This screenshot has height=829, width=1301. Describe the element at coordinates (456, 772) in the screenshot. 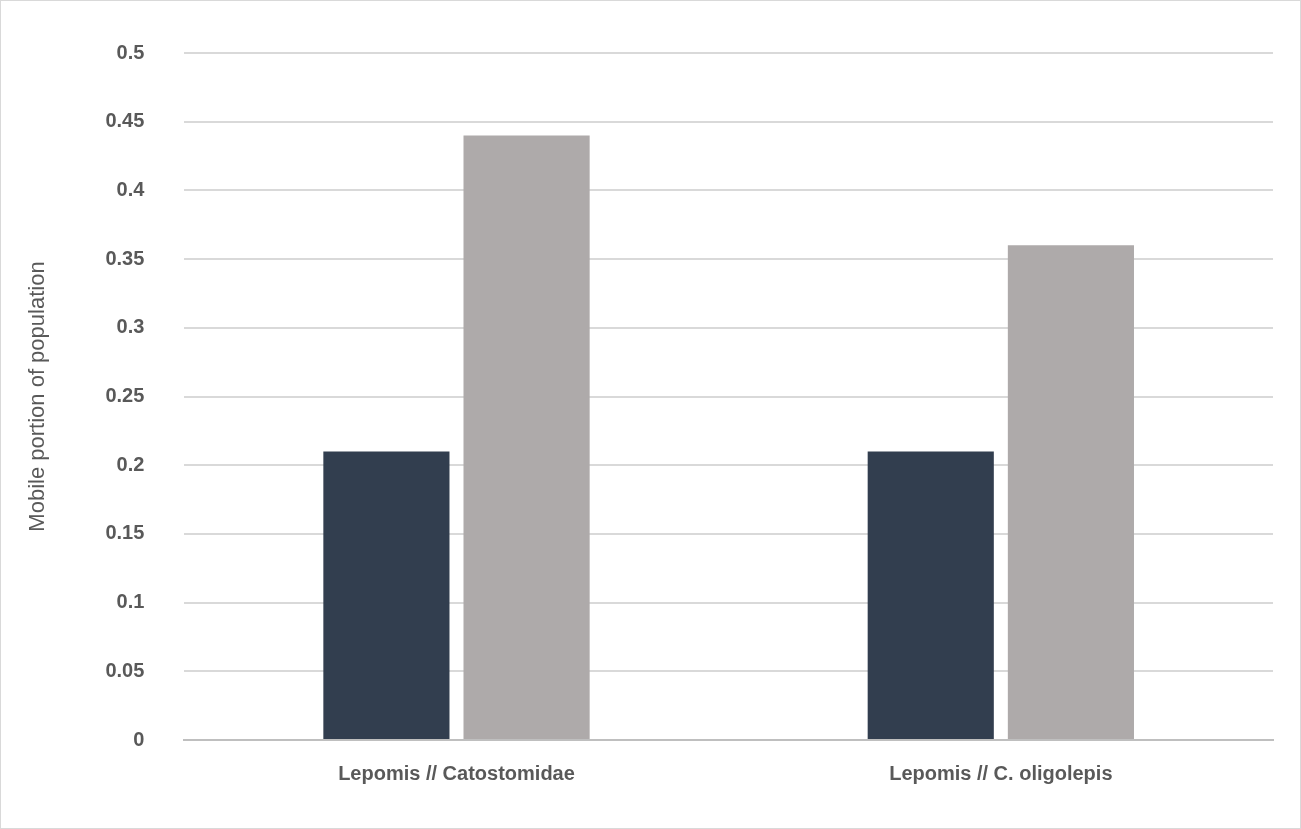

I see `x-tick-label: Lepomis // Catostomidae` at that location.